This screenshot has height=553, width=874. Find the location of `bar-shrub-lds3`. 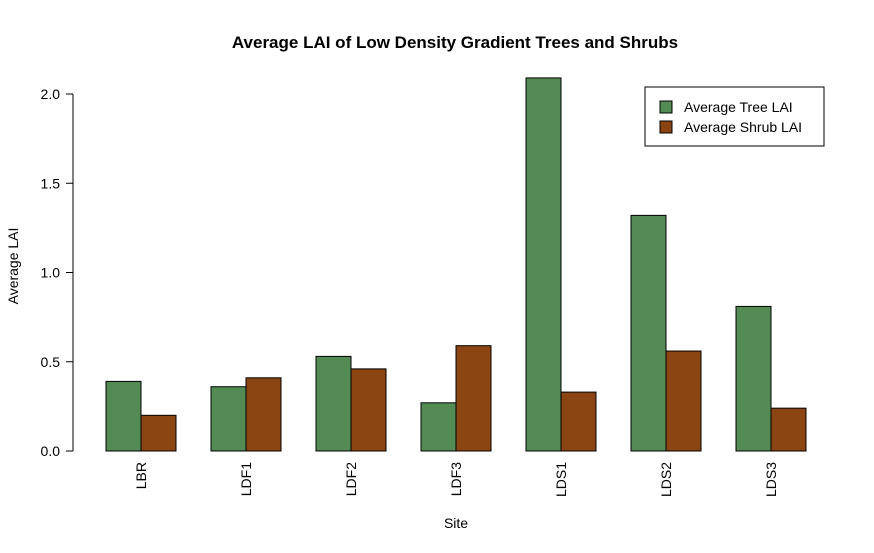

bar-shrub-lds3 is located at coordinates (788, 429).